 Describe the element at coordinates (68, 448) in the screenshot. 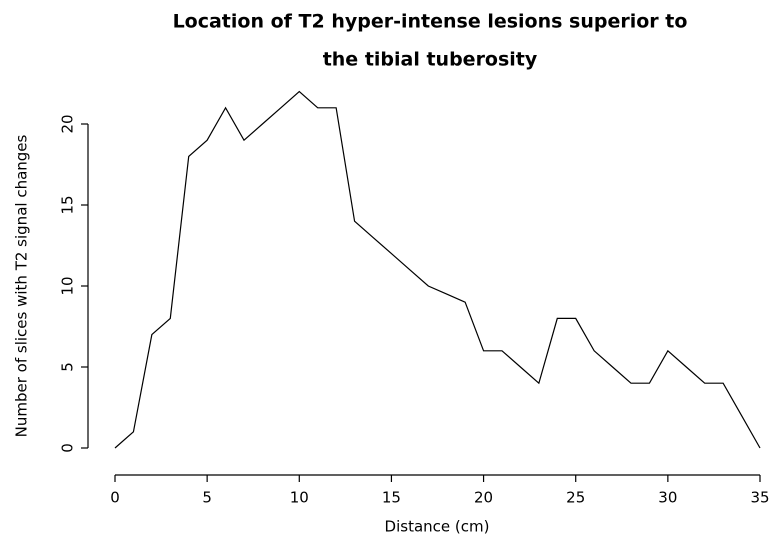

I see `y-tick-label: 0` at that location.